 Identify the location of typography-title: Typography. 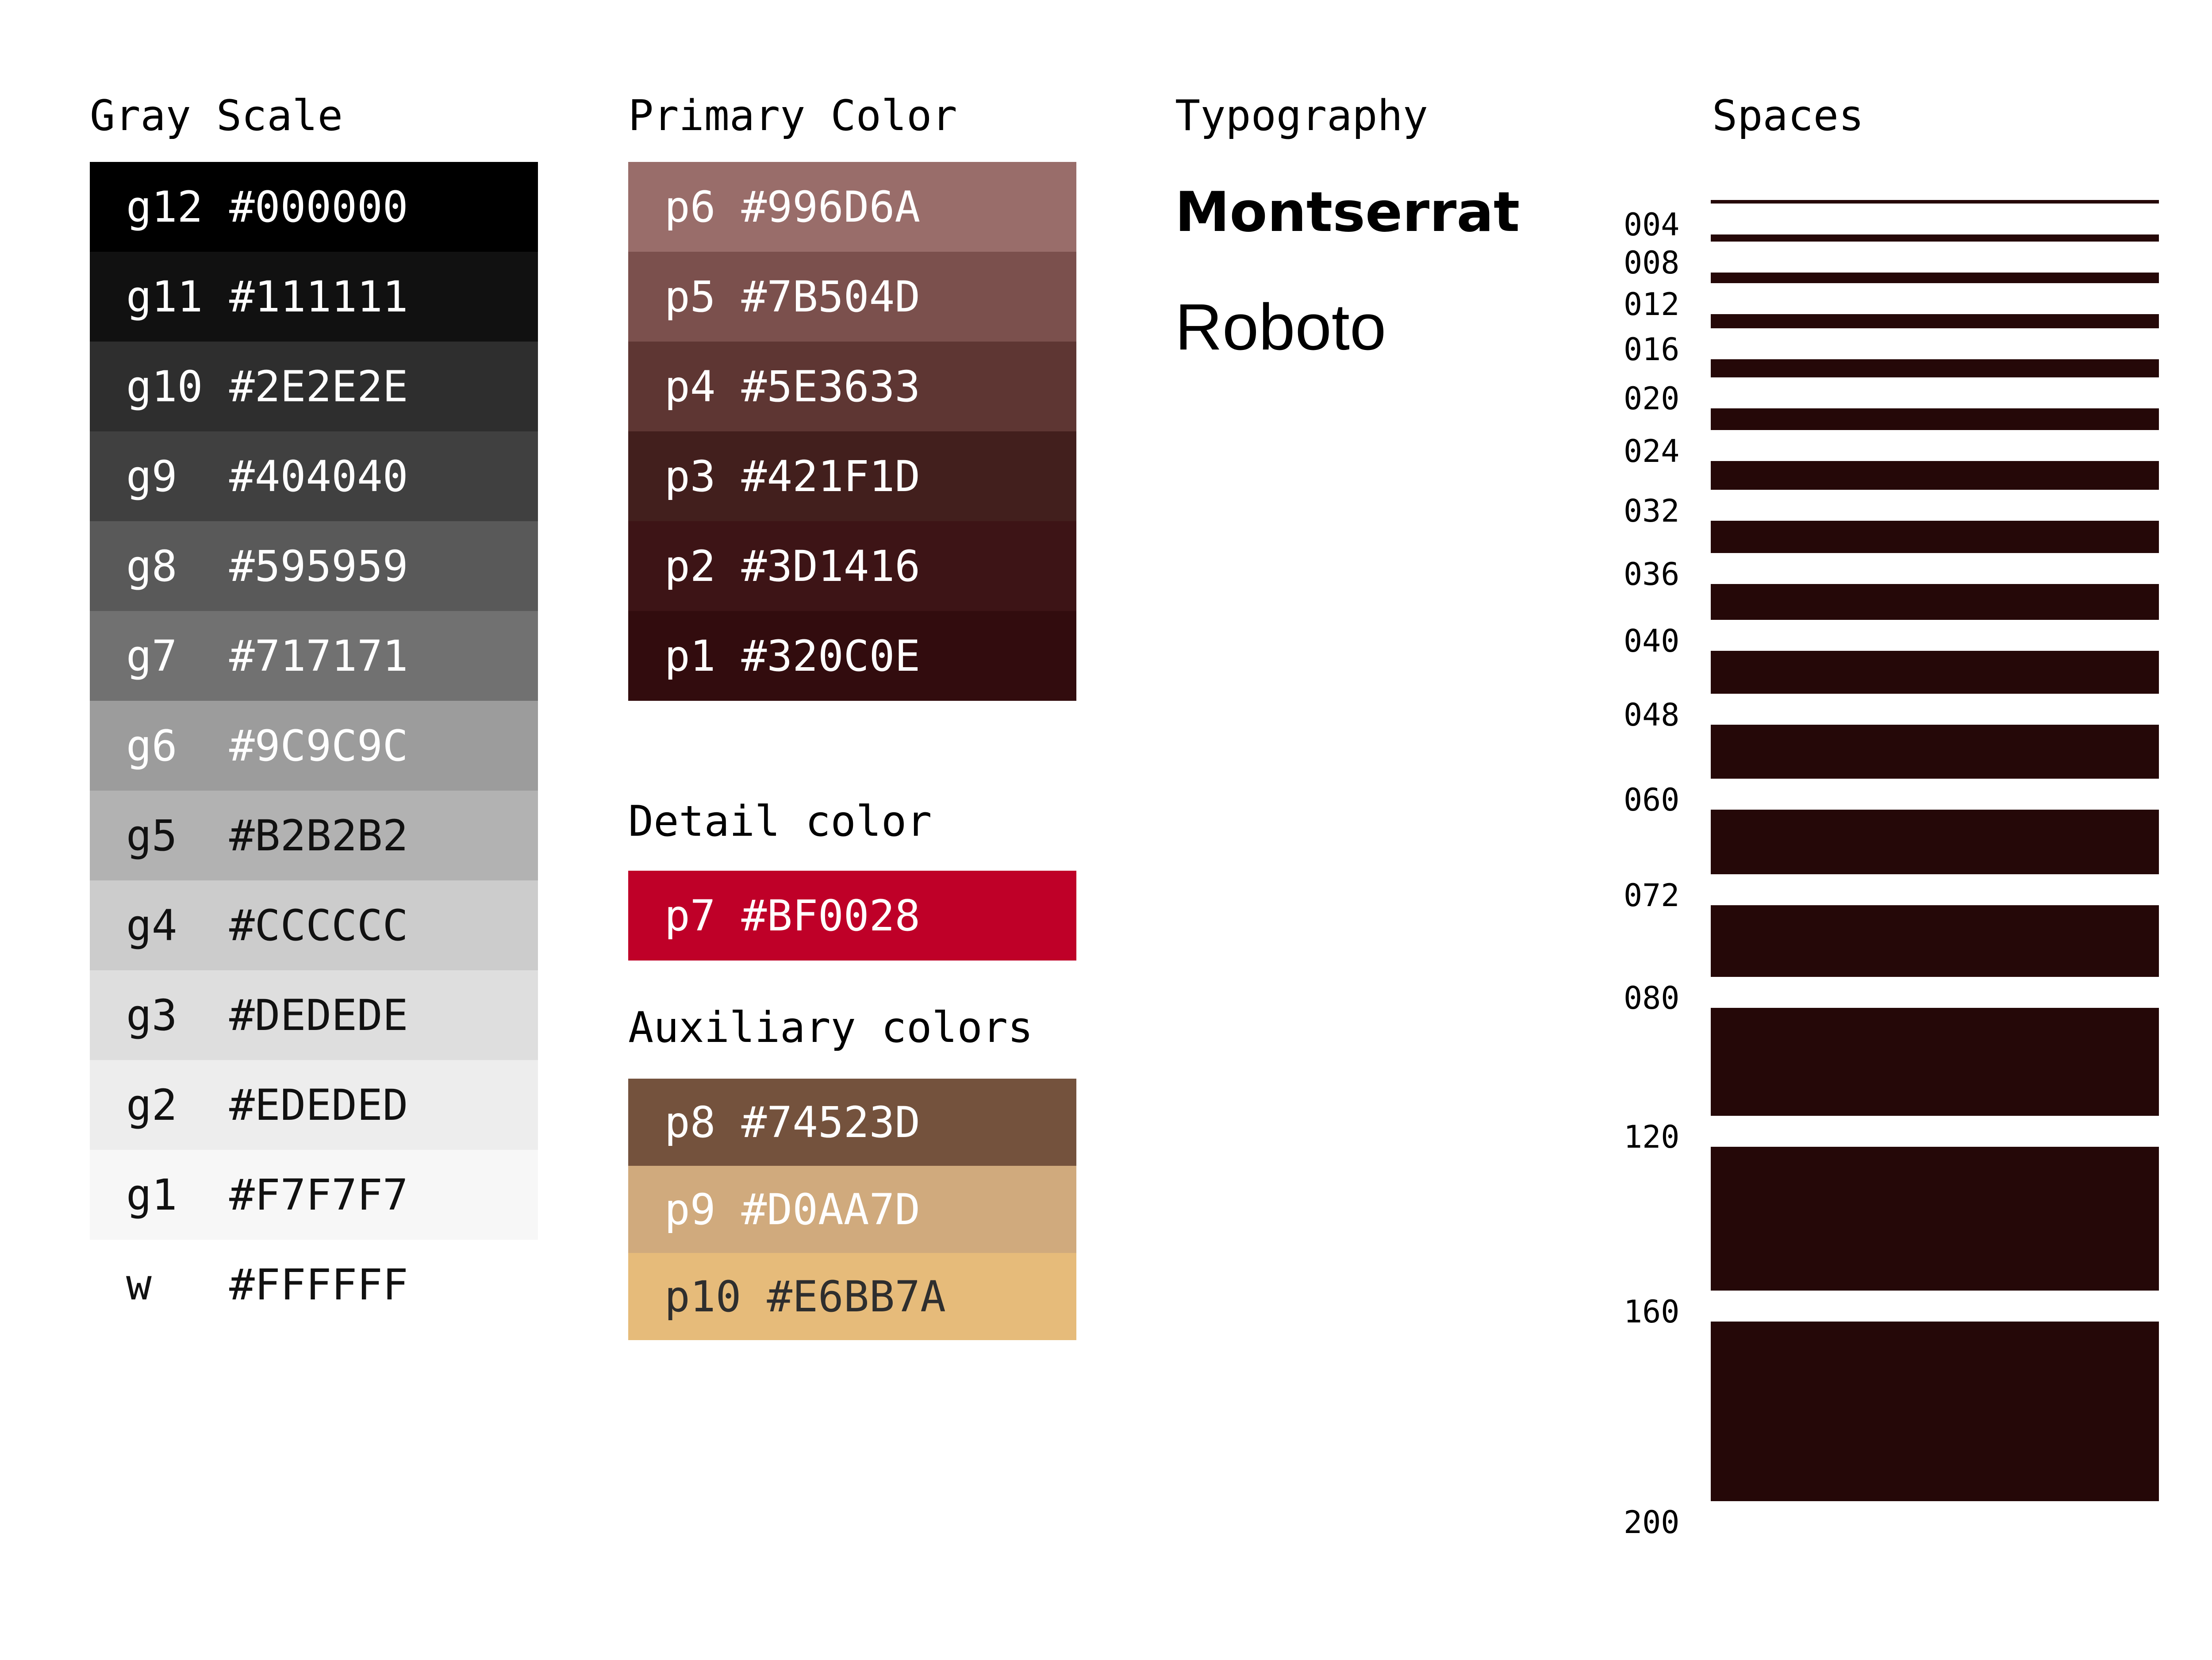
(1302, 116).